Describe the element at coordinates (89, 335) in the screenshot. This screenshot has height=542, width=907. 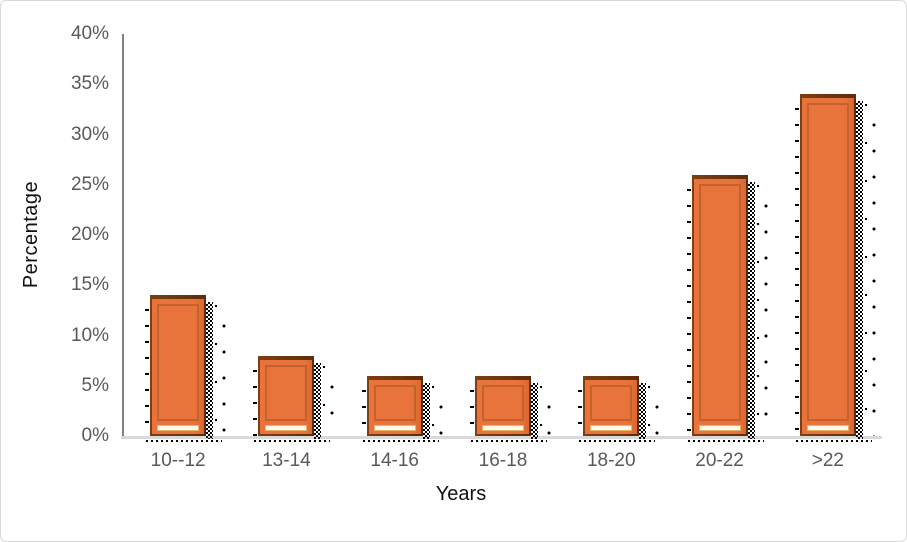
I see `y-tick-label: 10%` at that location.